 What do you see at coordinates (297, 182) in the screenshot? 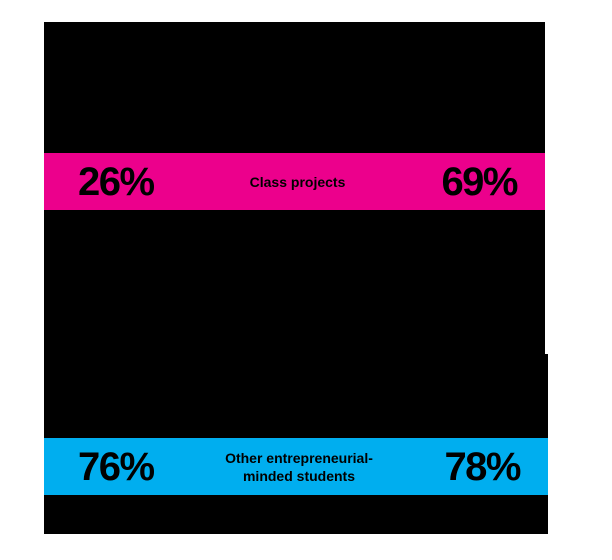
I see `category-label-class-projects: Class projects` at bounding box center [297, 182].